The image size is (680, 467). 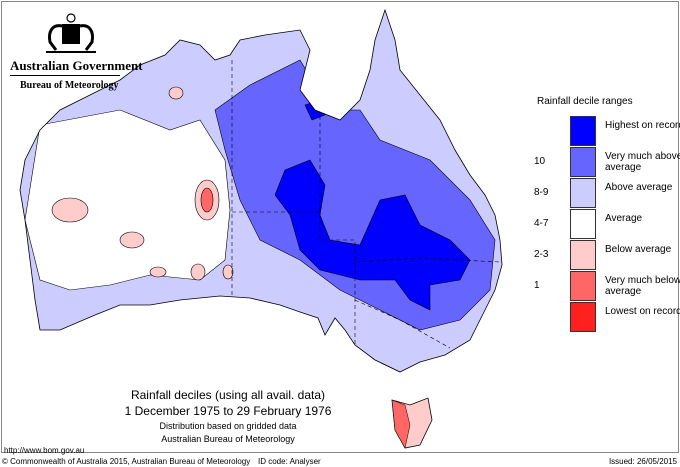 I want to click on legend-label: Very much above average, so click(x=642, y=162).